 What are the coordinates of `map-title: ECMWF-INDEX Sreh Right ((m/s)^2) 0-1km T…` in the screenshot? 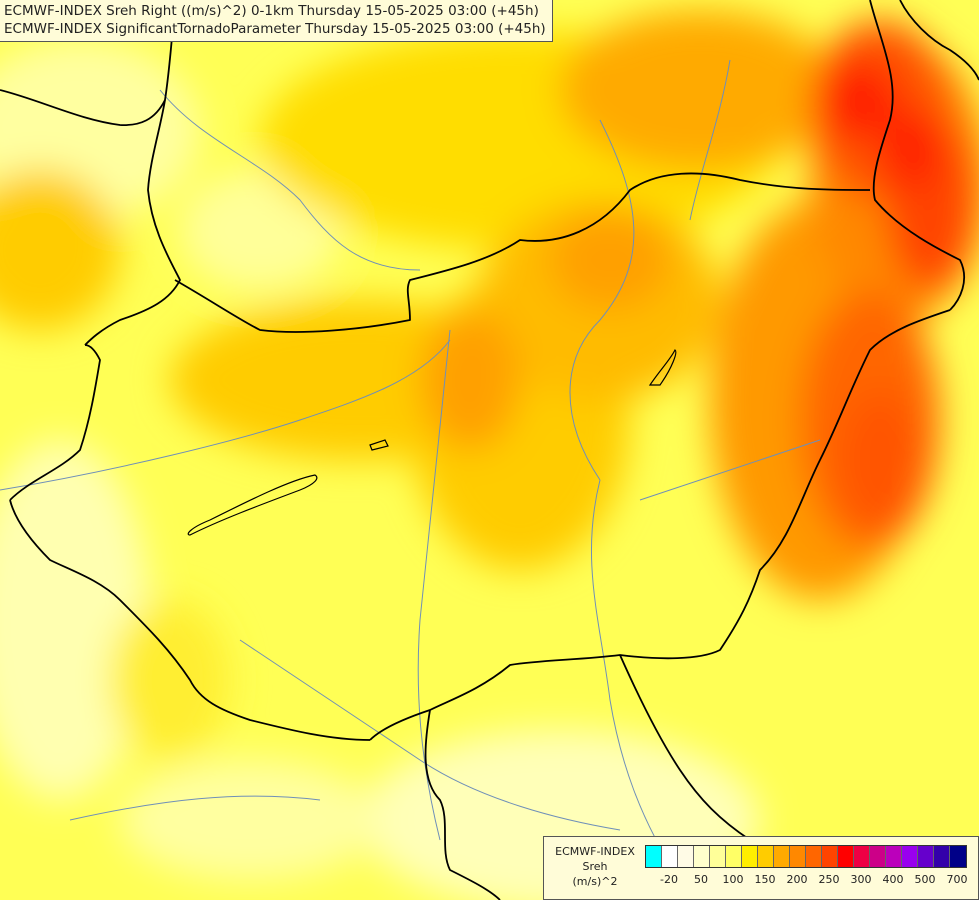 It's located at (276, 21).